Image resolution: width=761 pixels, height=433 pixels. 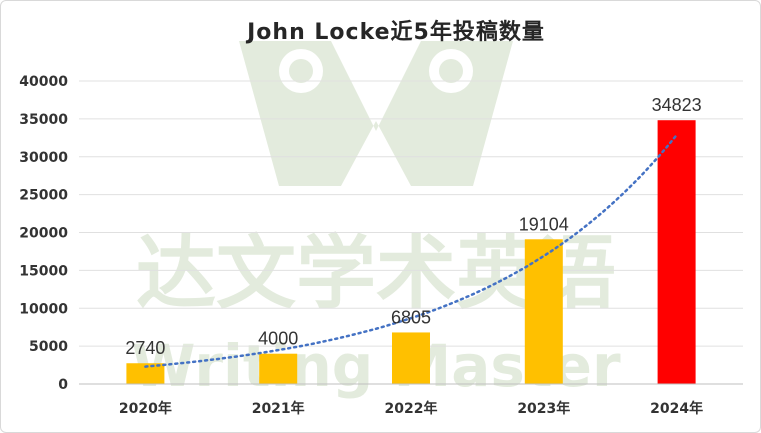 I want to click on x-tick-label: 2024年, so click(x=676, y=408).